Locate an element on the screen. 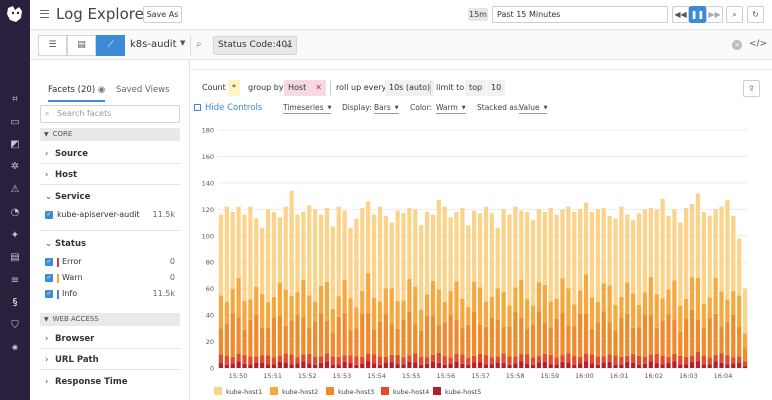  aggregation-selector: Count is located at coordinates (214, 87).